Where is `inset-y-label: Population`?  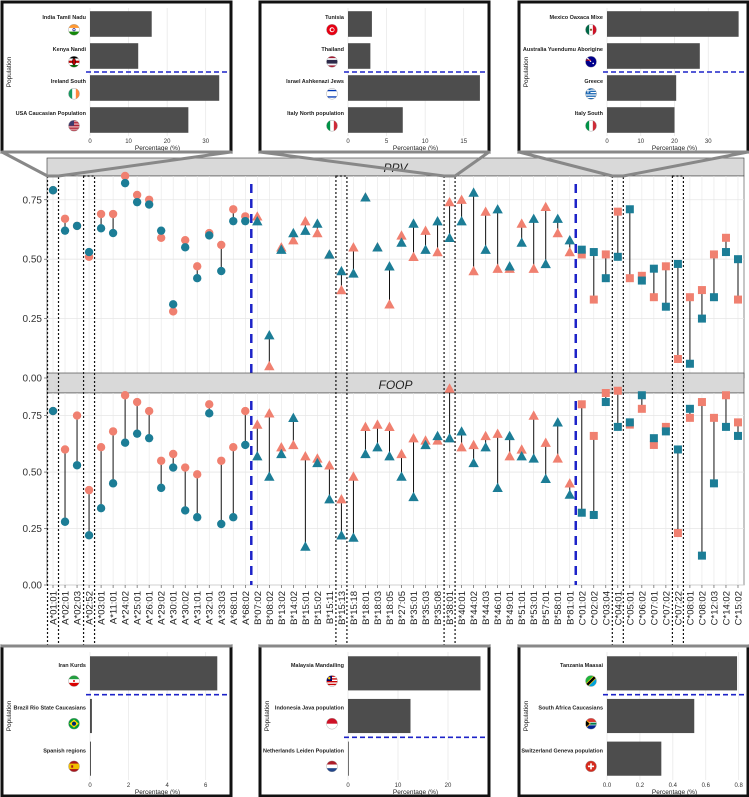 inset-y-label: Population is located at coordinates (267, 715).